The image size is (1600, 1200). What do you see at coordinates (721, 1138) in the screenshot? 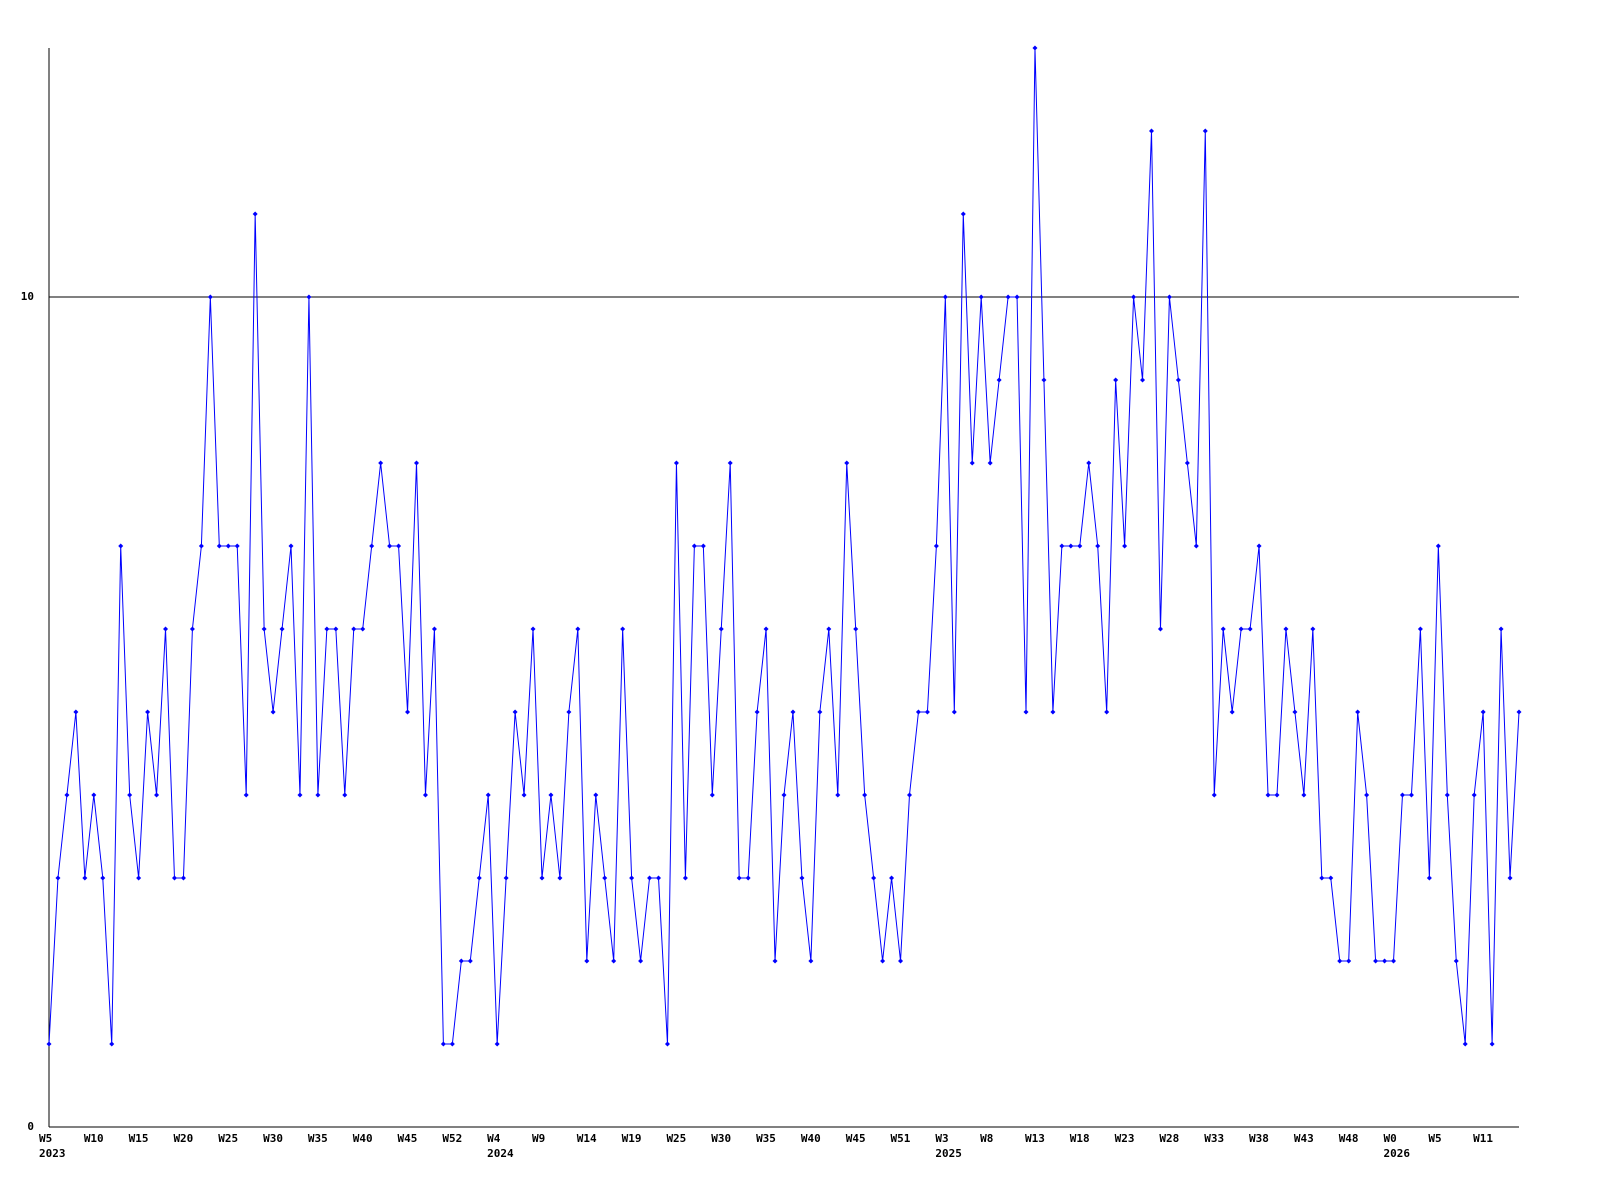
I see `x-tick-label: W30` at bounding box center [721, 1138].